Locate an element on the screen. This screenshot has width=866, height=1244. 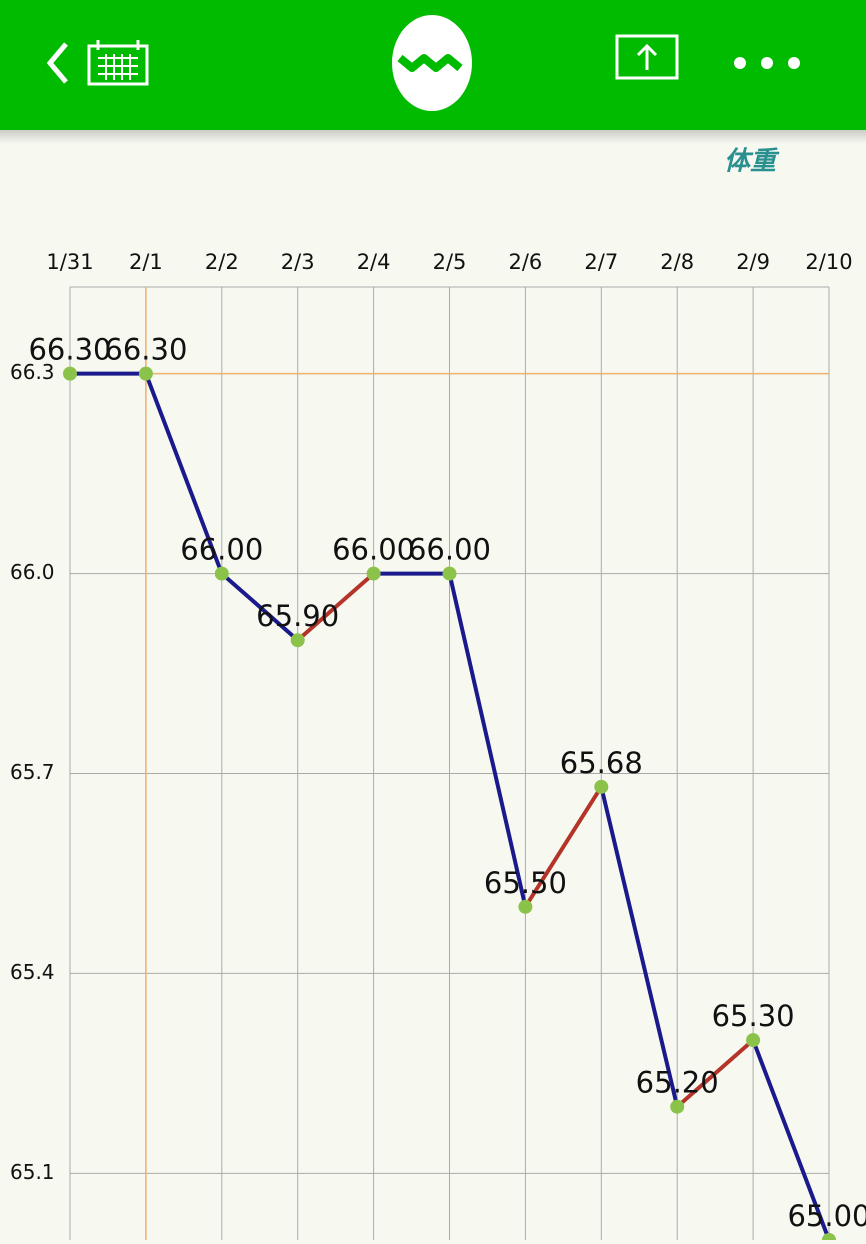
x-tick-label: 2/7 is located at coordinates (601, 262).